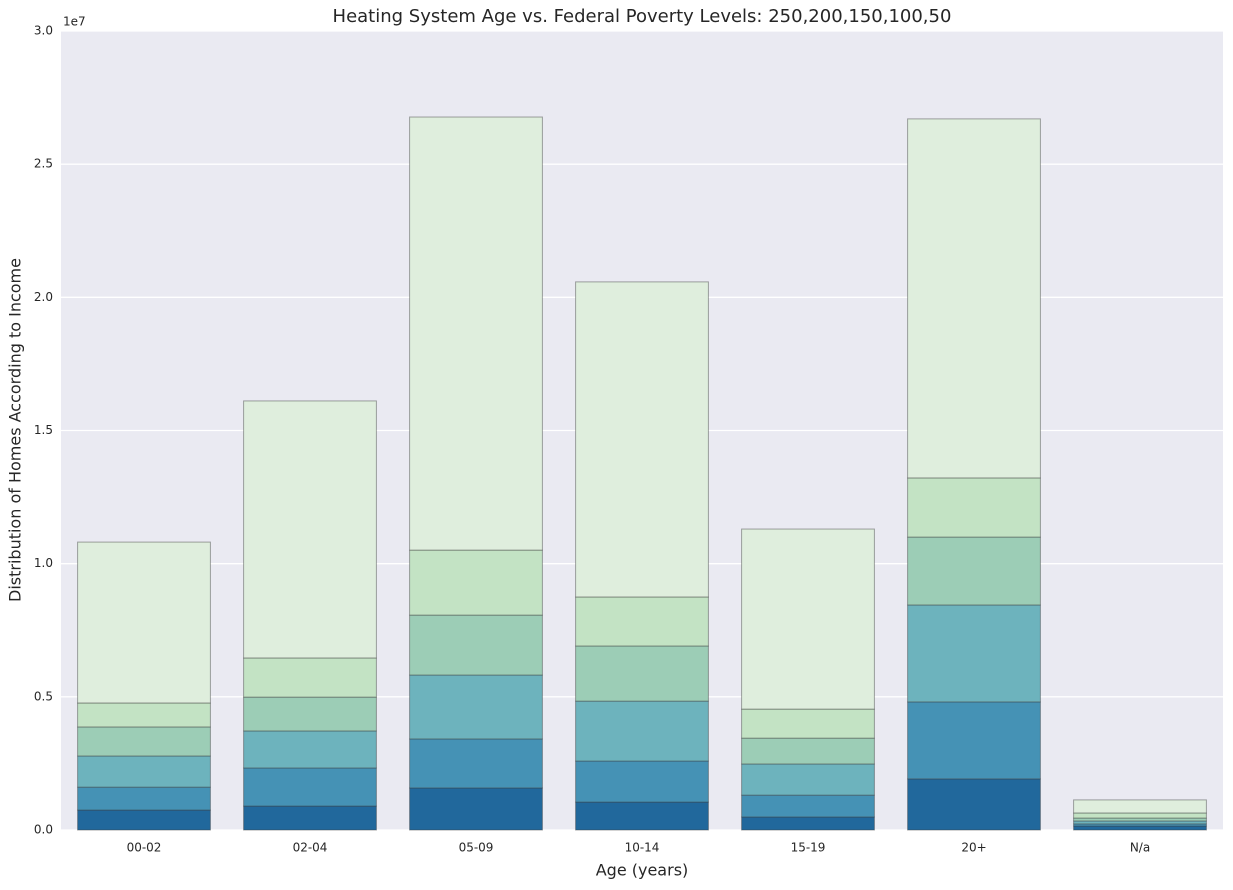  Describe the element at coordinates (43, 563) in the screenshot. I see `y-tick-label: 1.0` at that location.